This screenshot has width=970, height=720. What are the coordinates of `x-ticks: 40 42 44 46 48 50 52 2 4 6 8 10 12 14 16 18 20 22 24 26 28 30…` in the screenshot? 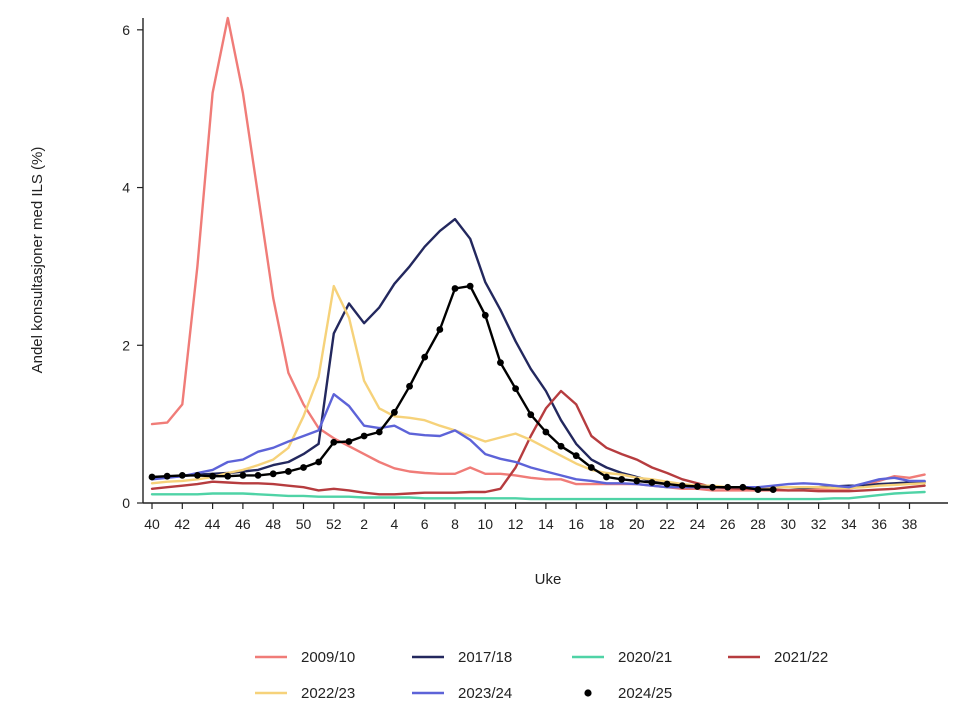 It's located at (530, 517).